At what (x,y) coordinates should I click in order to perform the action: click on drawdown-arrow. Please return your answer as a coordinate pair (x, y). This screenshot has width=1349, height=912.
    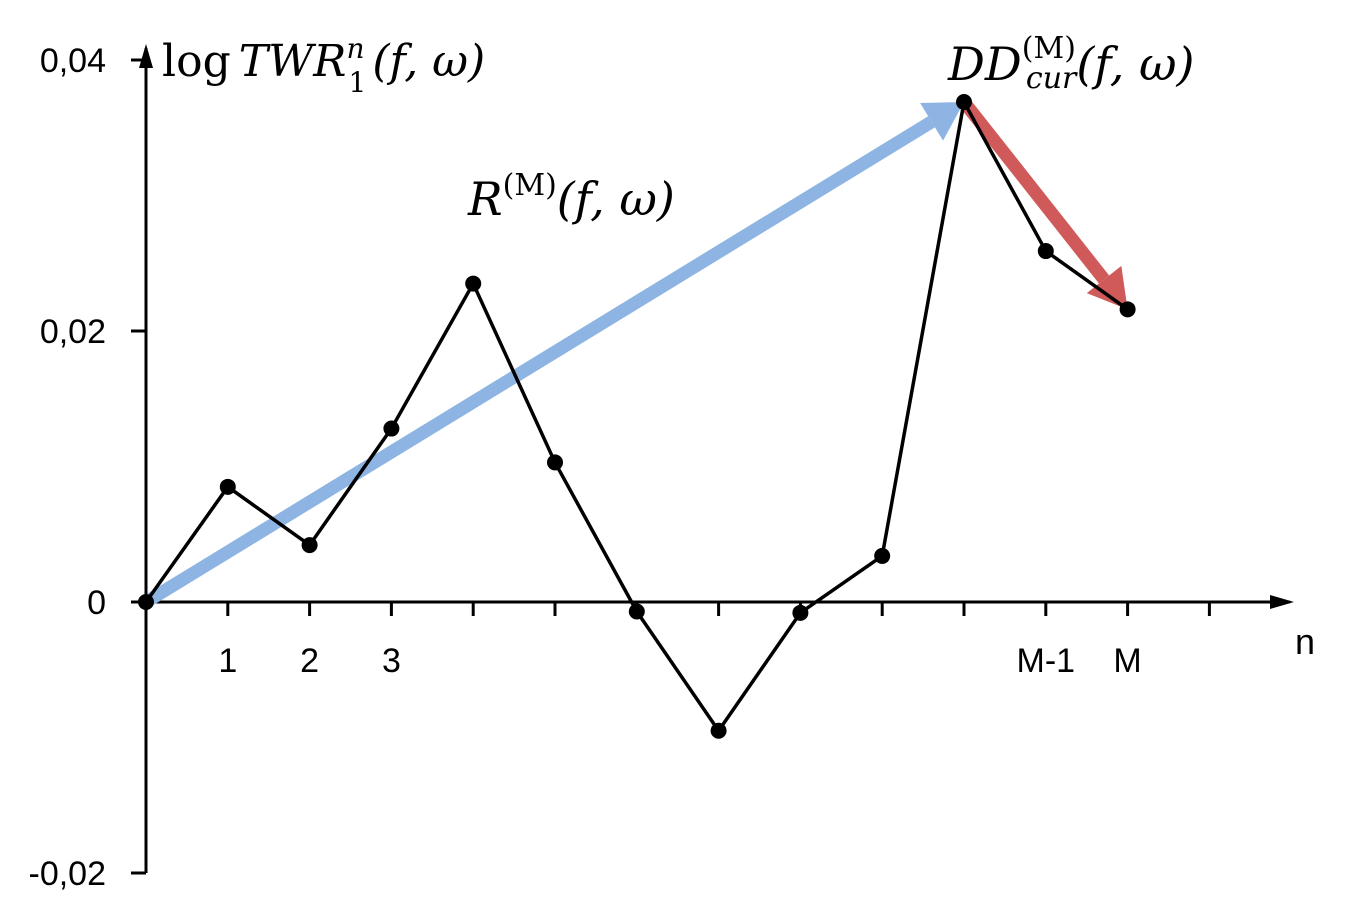
    Looking at the image, I should click on (1043, 203).